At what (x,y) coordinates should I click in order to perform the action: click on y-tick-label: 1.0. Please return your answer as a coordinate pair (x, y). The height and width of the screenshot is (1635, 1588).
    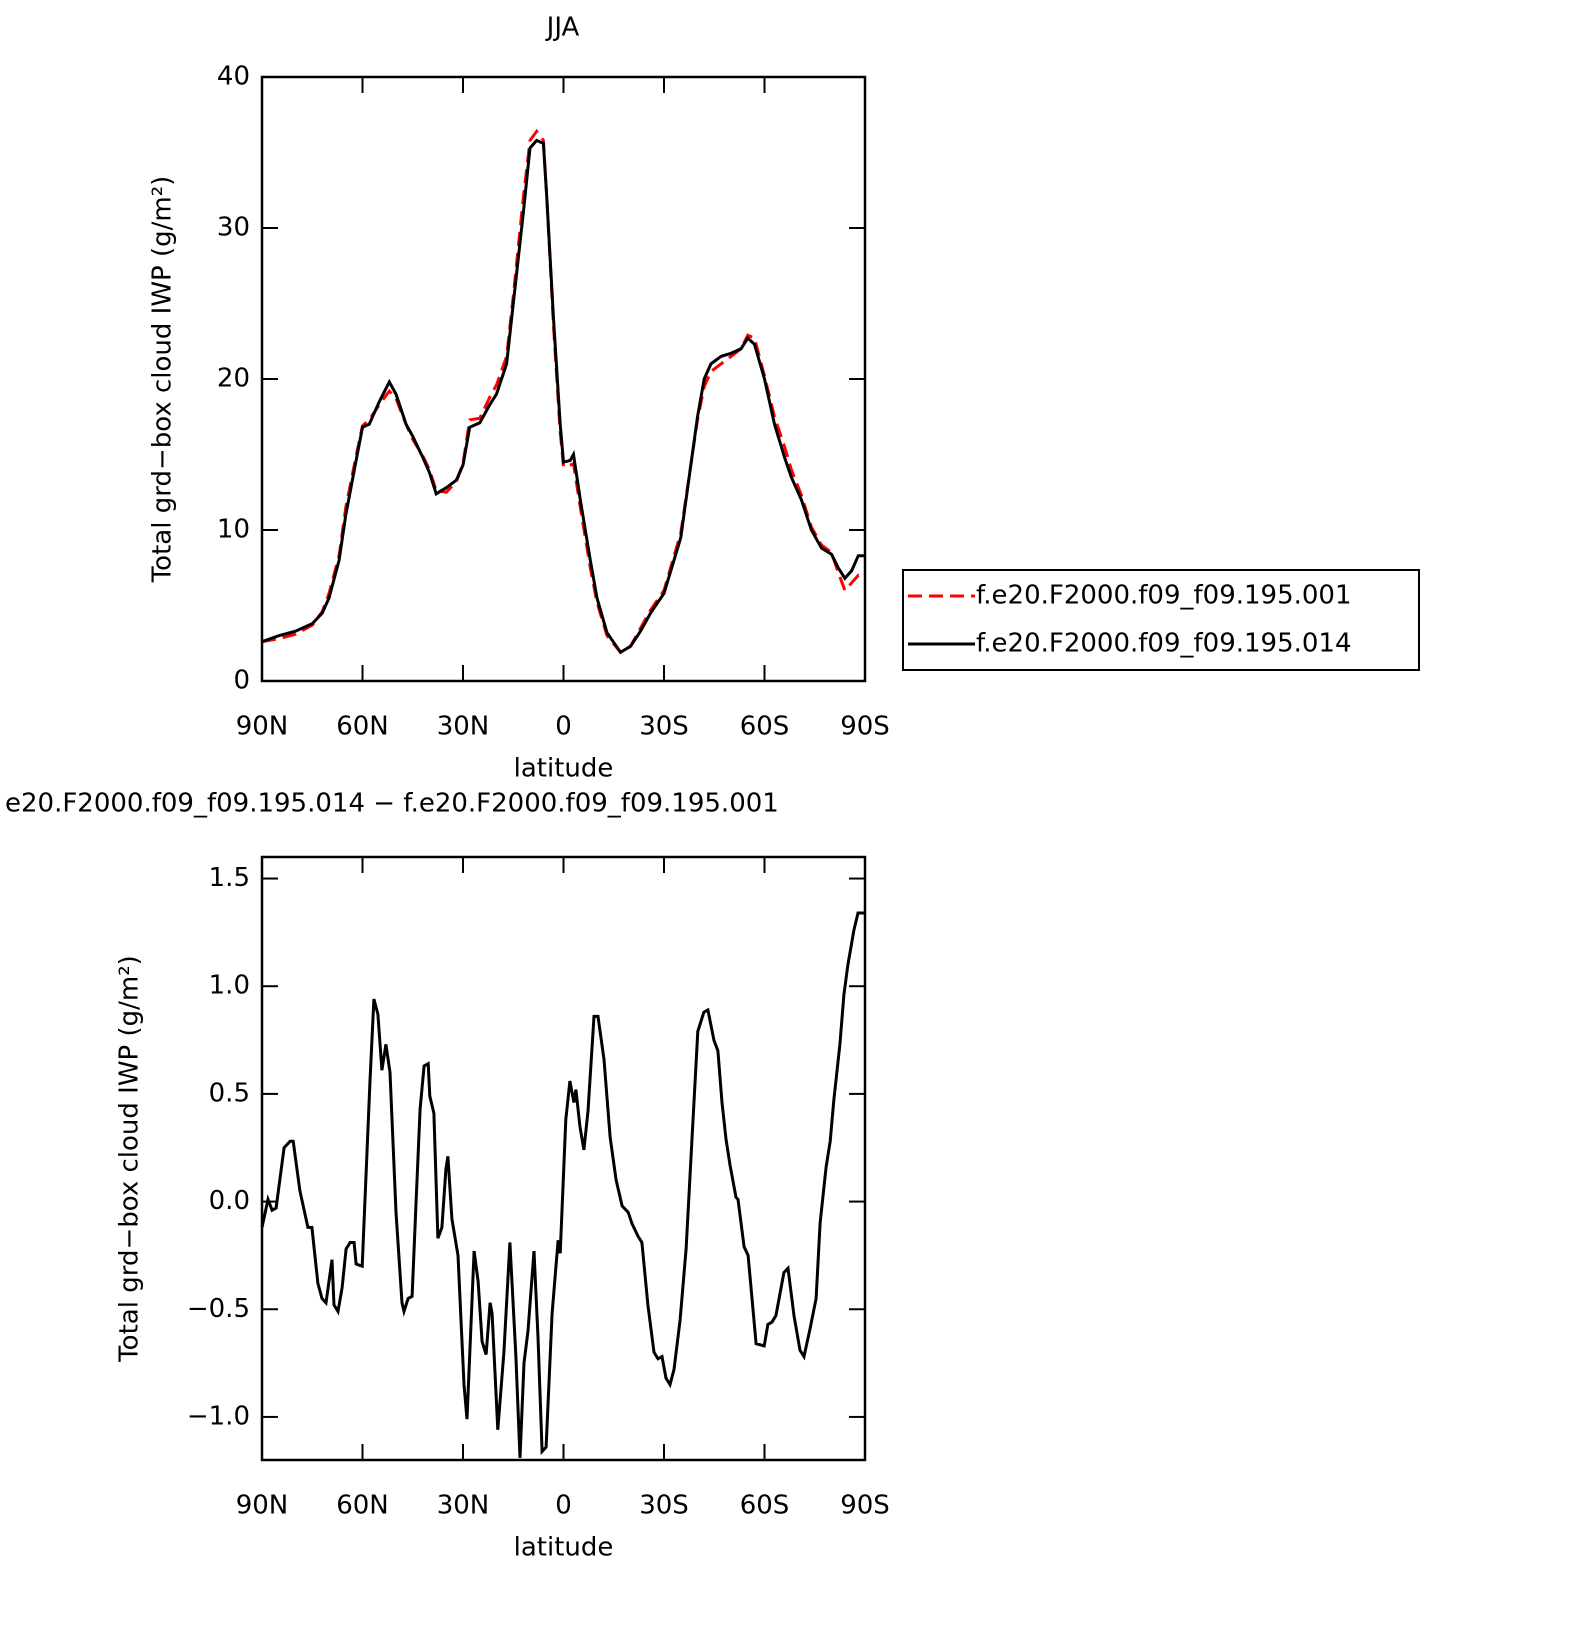
    Looking at the image, I should click on (229, 986).